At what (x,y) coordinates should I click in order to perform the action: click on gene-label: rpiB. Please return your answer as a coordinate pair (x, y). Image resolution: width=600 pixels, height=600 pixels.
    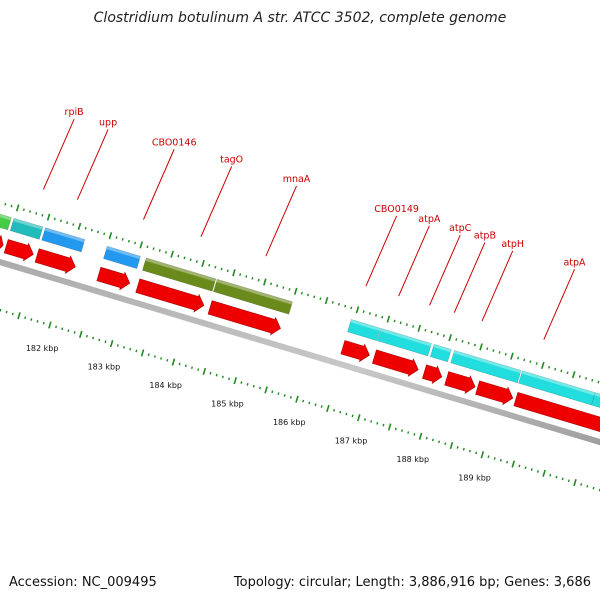
    Looking at the image, I should click on (74, 112).